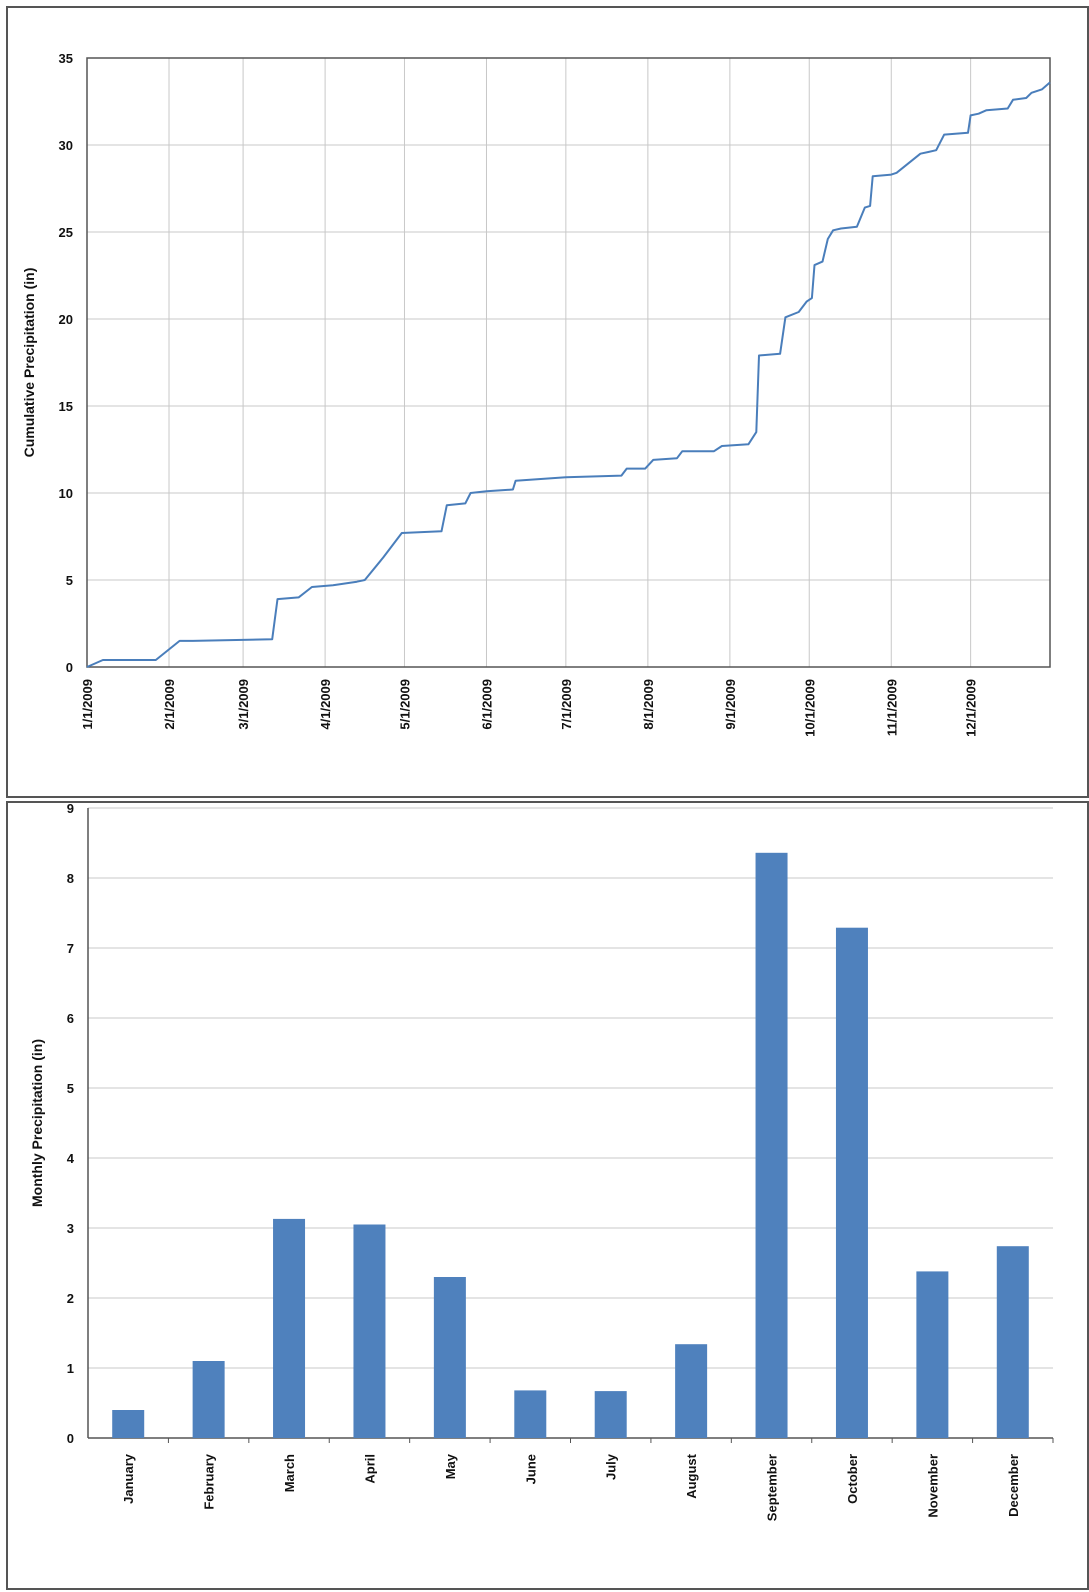 The image size is (1089, 1592). What do you see at coordinates (530, 1414) in the screenshot?
I see `bar-june` at bounding box center [530, 1414].